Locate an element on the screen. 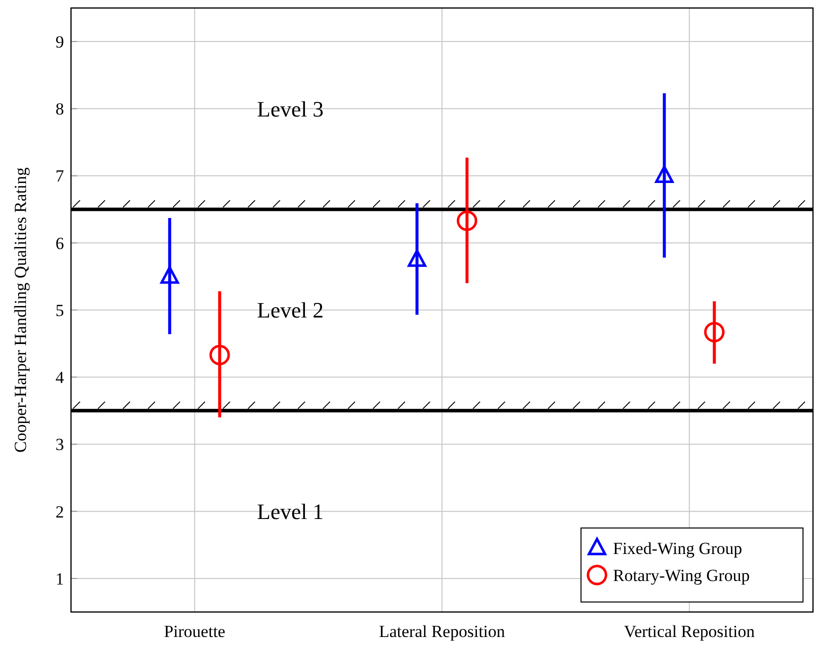 The height and width of the screenshot is (646, 815). y-tick-label: 9 is located at coordinates (60, 42).